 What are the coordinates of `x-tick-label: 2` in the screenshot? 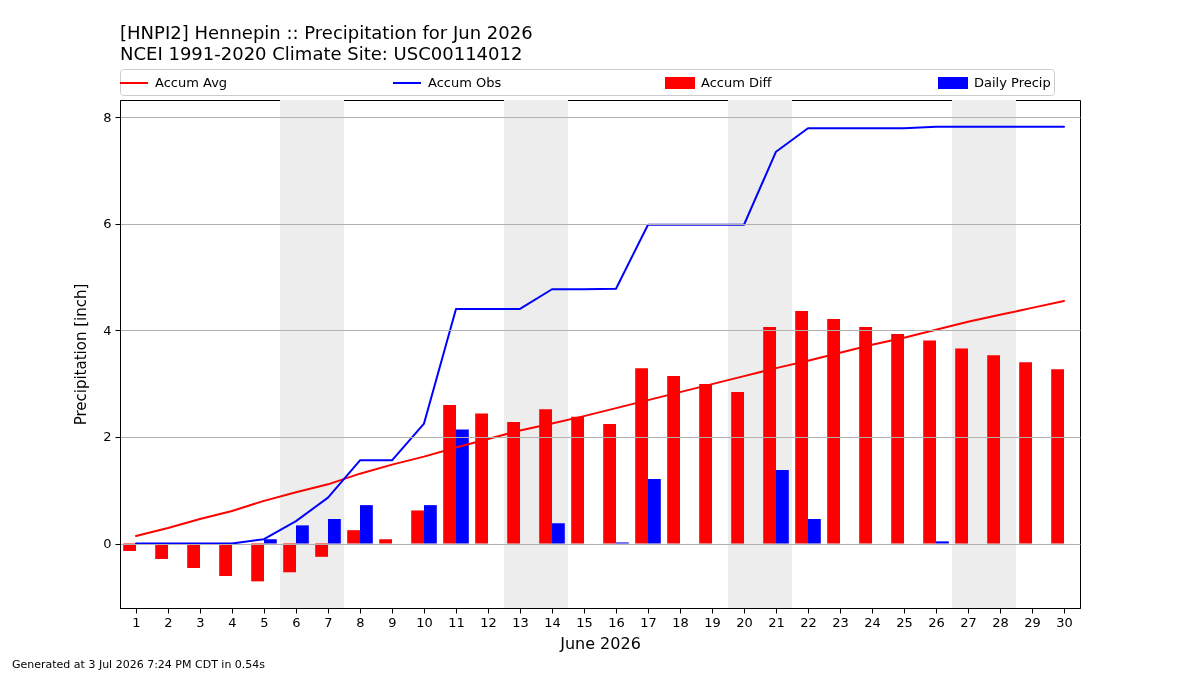 It's located at (168, 622).